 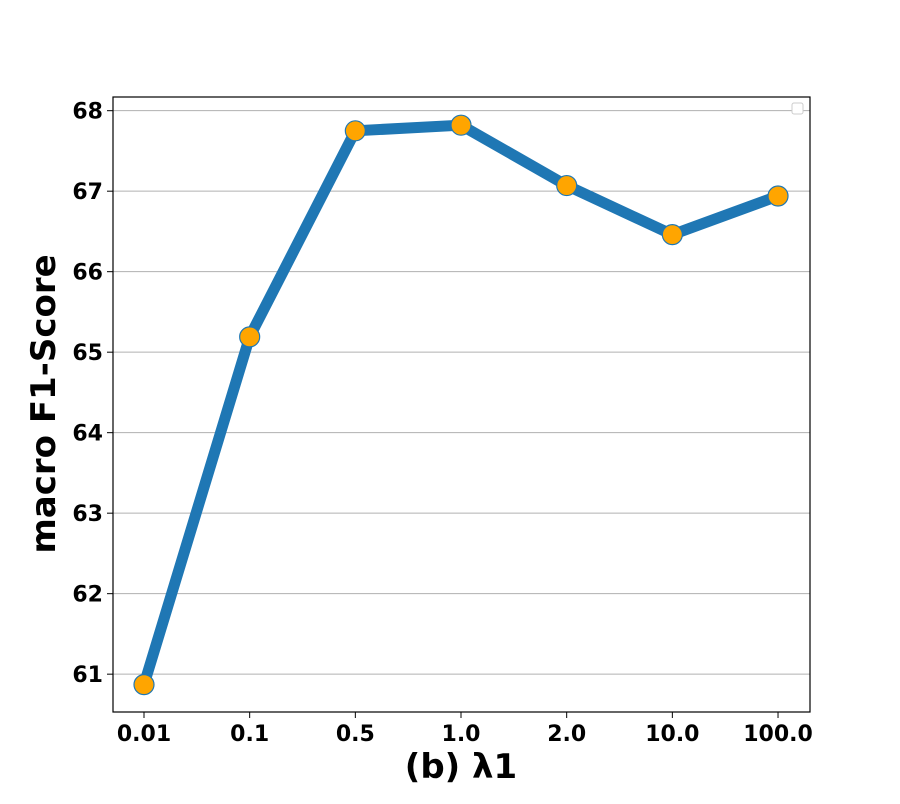 What do you see at coordinates (144, 734) in the screenshot?
I see `x-tick-label: 0.01` at bounding box center [144, 734].